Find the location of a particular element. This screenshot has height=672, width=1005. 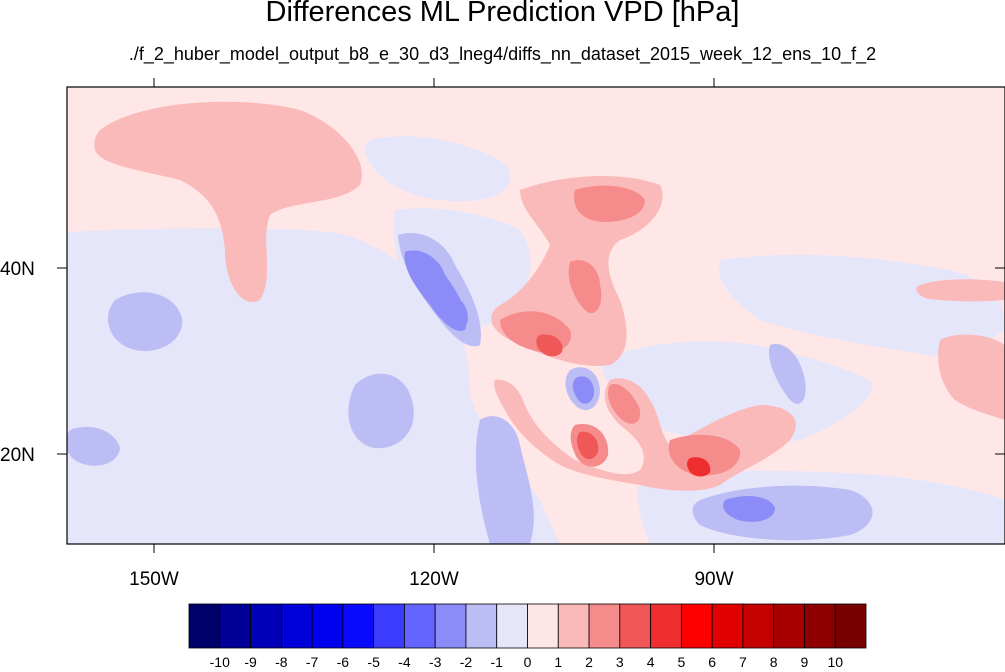

negative-anomaly-gulf-region is located at coordinates (736, 392).